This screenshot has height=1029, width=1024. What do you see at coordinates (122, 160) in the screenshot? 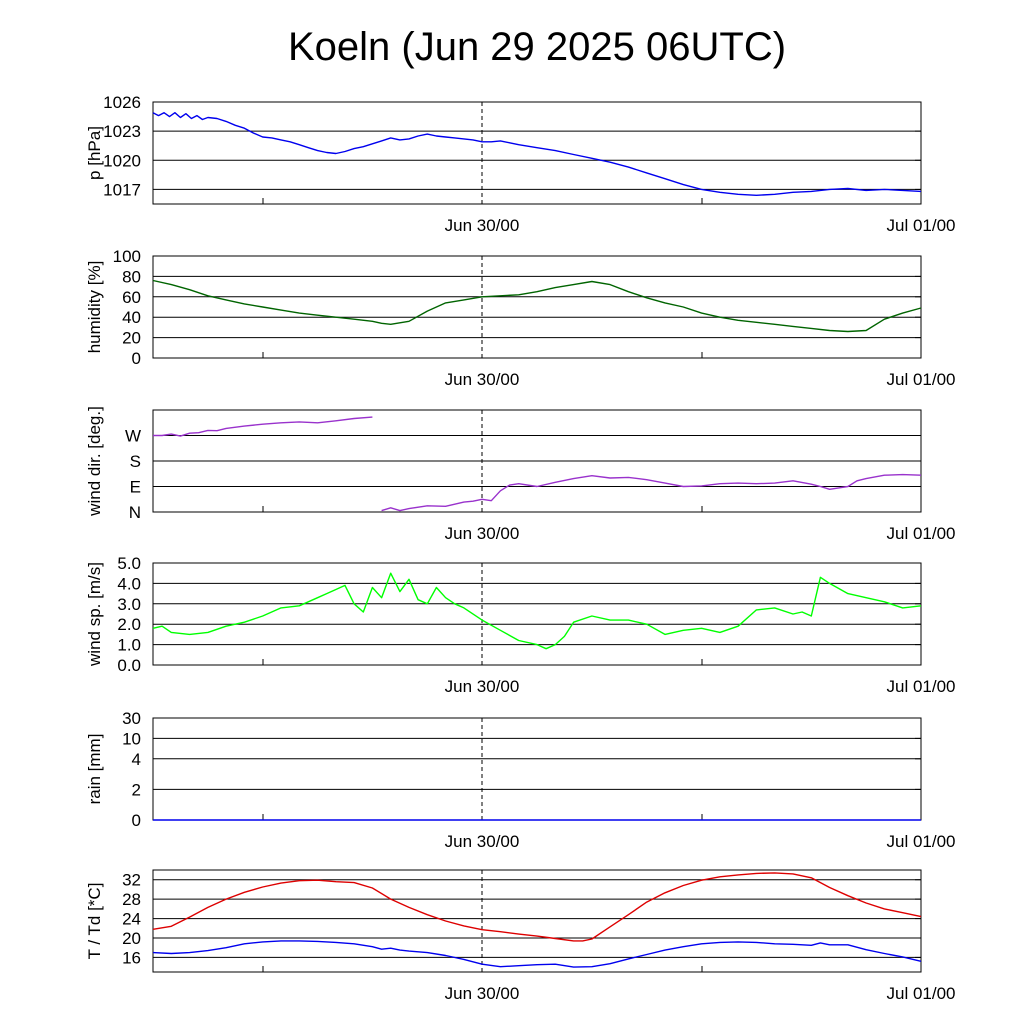
I see `y-tick-label: 1020` at bounding box center [122, 160].